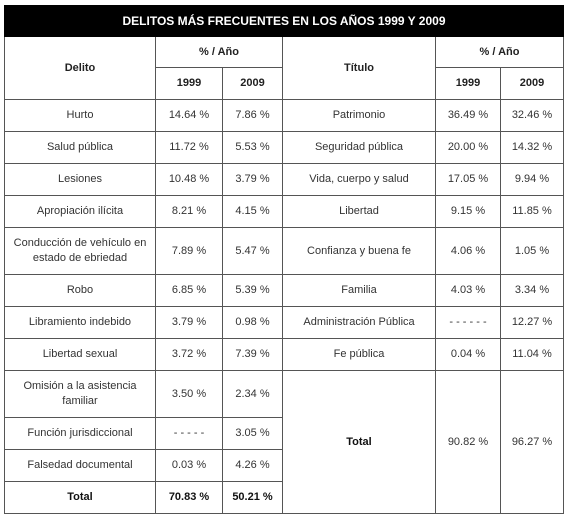 The width and height of the screenshot is (567, 530). What do you see at coordinates (284, 497) in the screenshot?
I see `data-row: Total 70.83 % 50.21 %` at bounding box center [284, 497].